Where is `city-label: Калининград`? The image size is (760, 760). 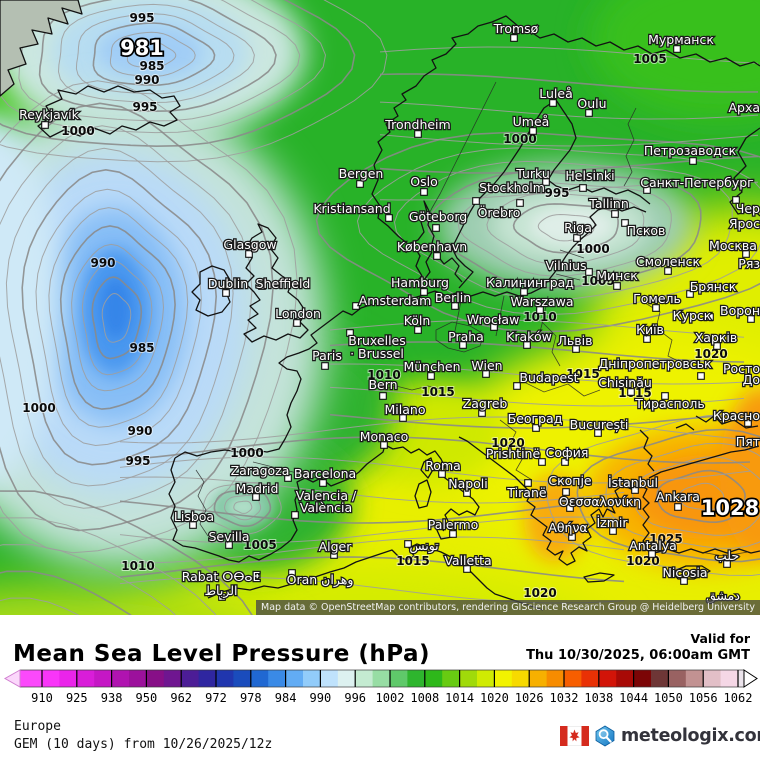 city-label: Калининград is located at coordinates (530, 282).